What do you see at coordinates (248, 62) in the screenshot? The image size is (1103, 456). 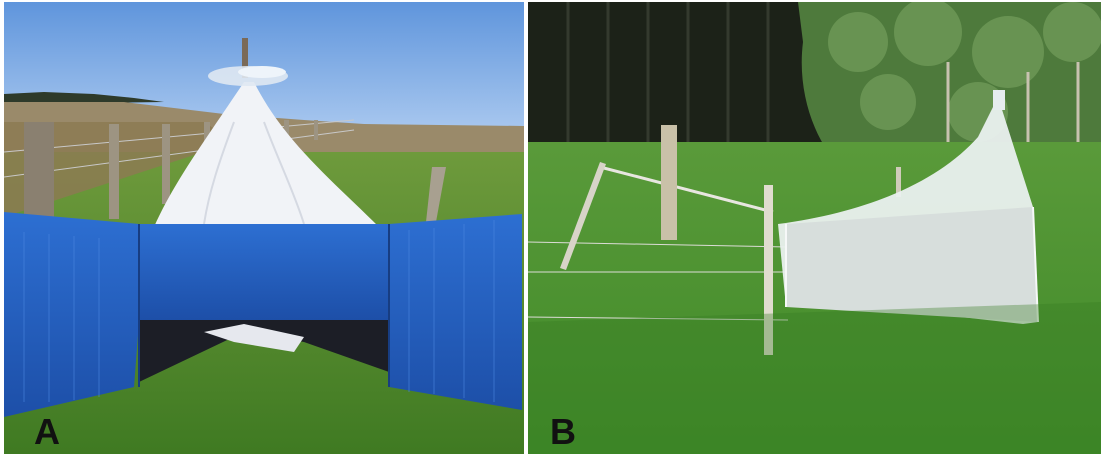 I see `collector-bottle` at bounding box center [248, 62].